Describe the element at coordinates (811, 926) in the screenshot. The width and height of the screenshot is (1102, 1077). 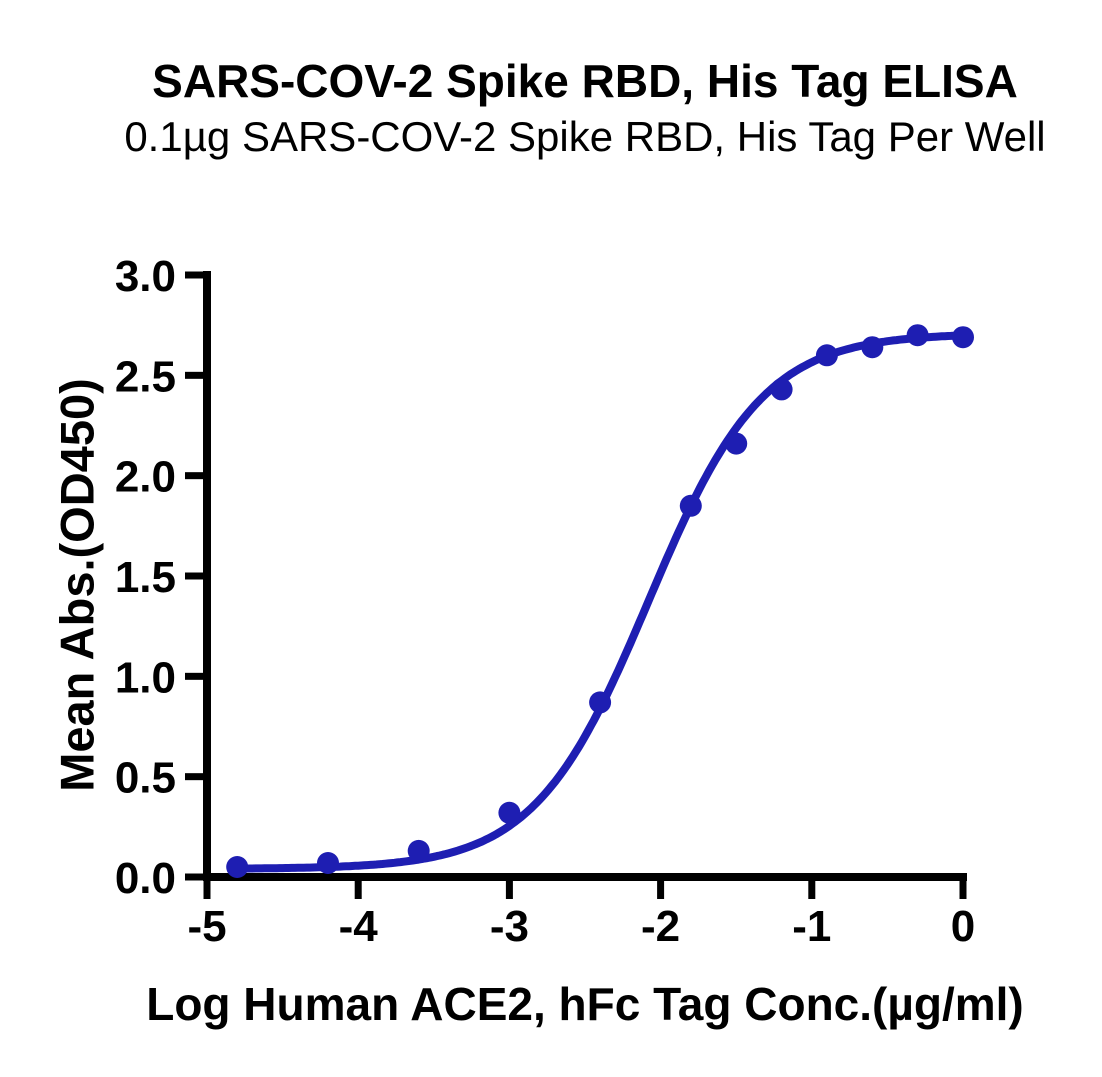
I see `x-tick-label: -1` at that location.